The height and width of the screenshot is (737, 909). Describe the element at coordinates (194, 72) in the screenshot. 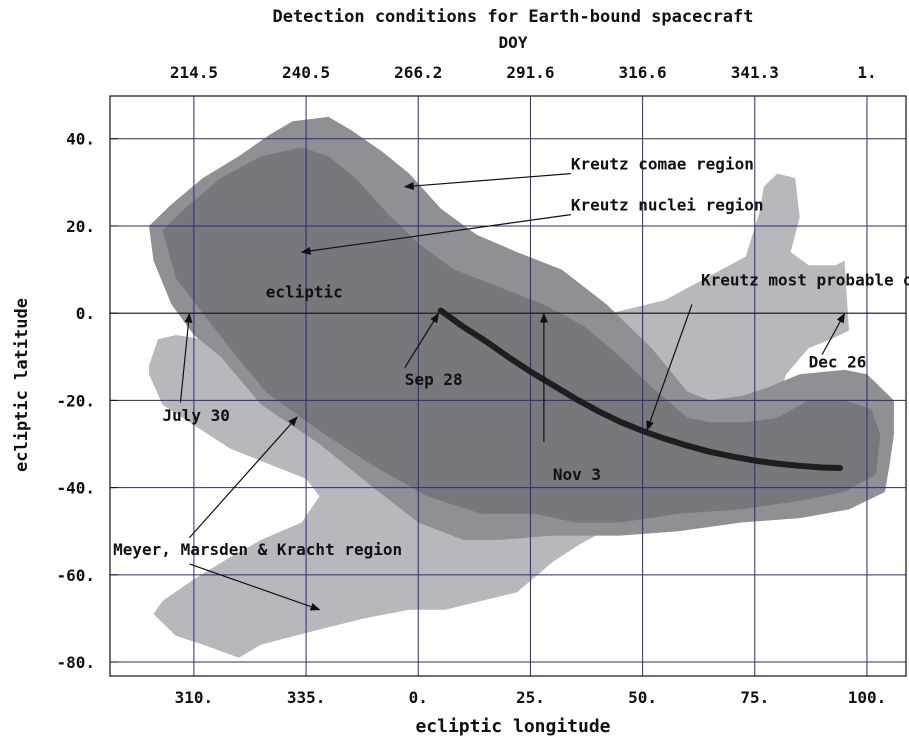

I see `top-tick-label: 214.5` at that location.